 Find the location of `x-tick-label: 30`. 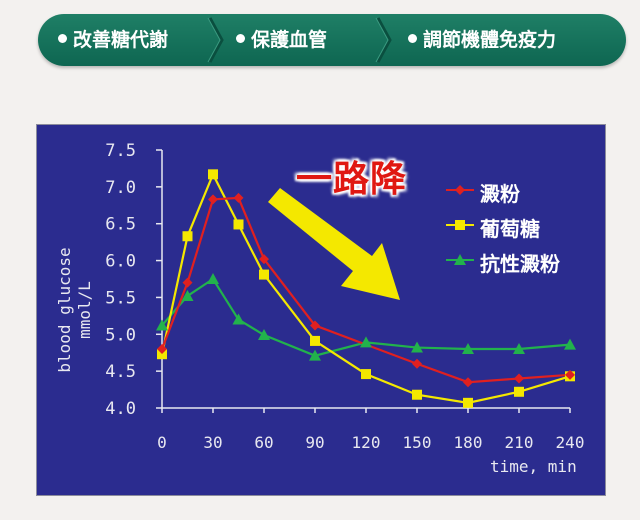

x-tick-label: 30 is located at coordinates (212, 442).